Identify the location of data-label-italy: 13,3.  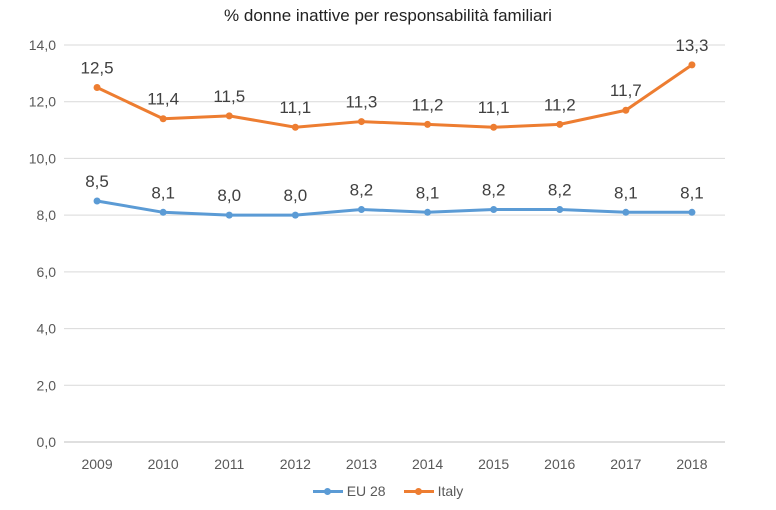
(691, 45).